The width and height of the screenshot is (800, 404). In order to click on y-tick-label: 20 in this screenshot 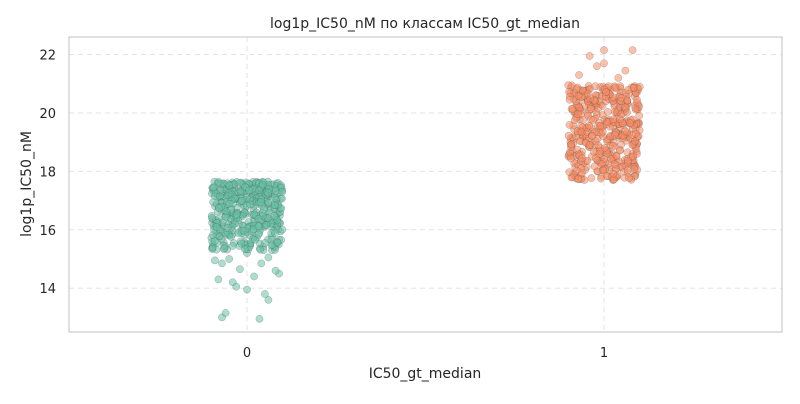, I will do `click(47, 114)`.